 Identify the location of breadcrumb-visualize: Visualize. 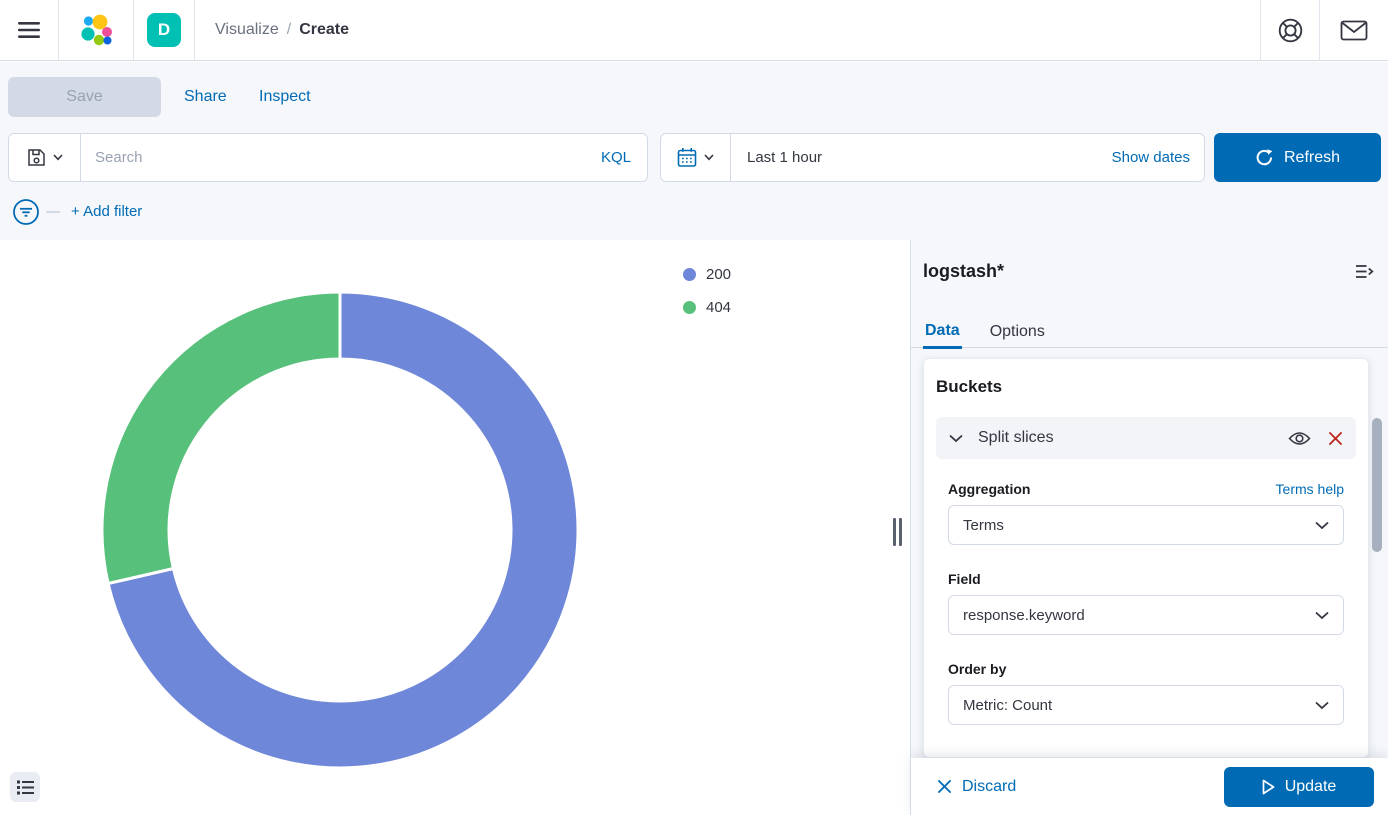
(247, 29).